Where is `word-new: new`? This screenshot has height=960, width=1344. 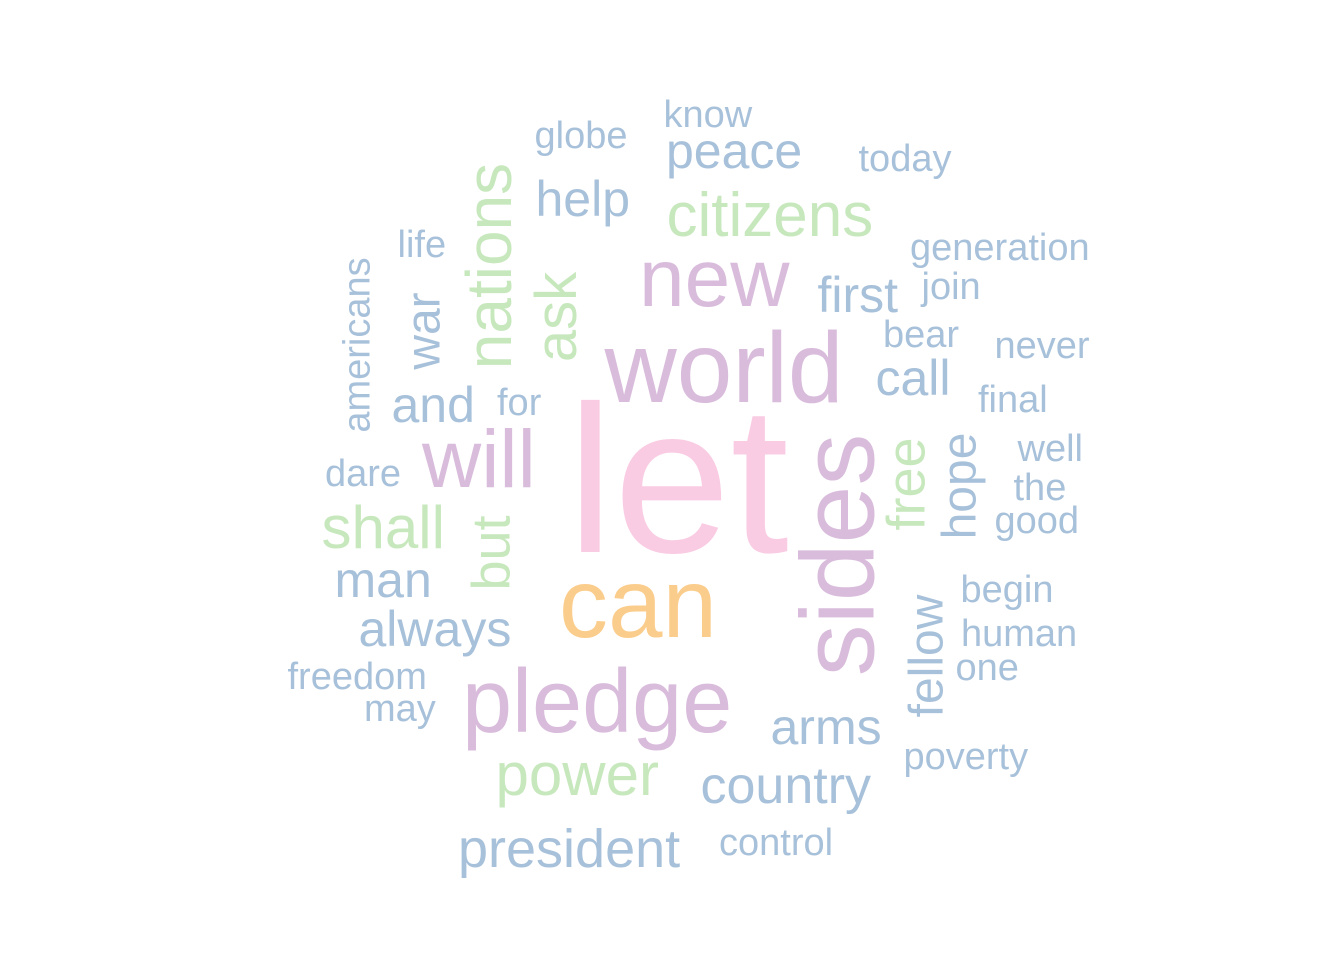 word-new: new is located at coordinates (714, 278).